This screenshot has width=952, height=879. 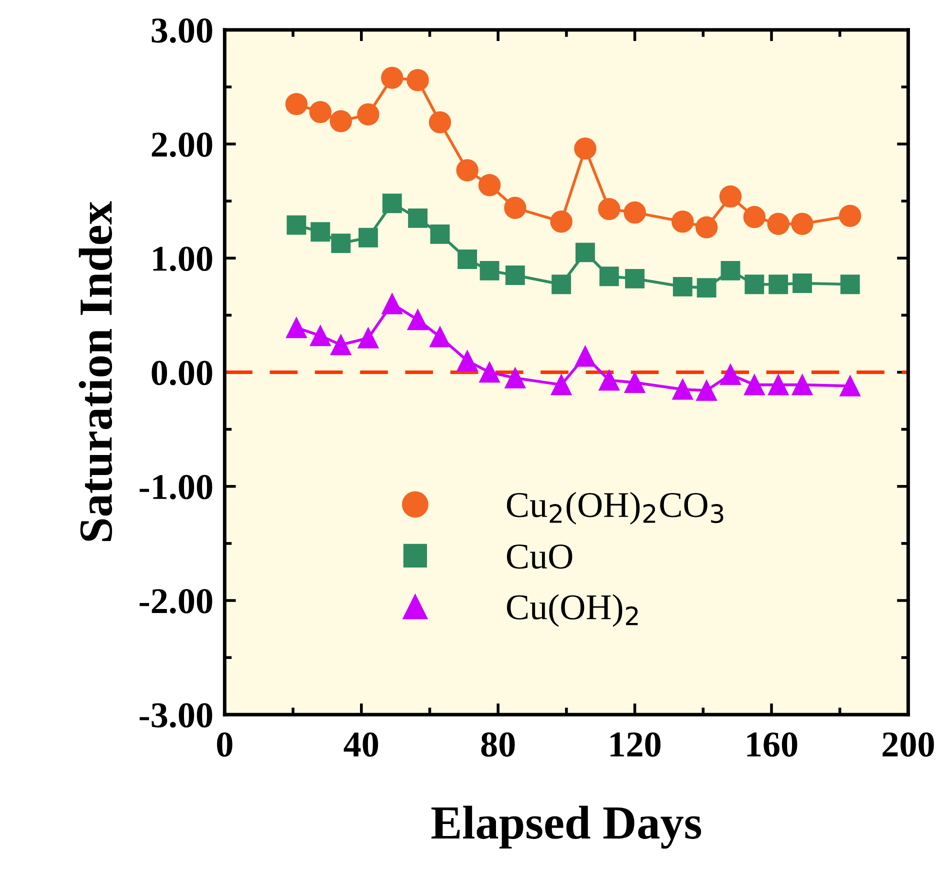 I want to click on x-axis-title: Elapsed Days, so click(x=566, y=827).